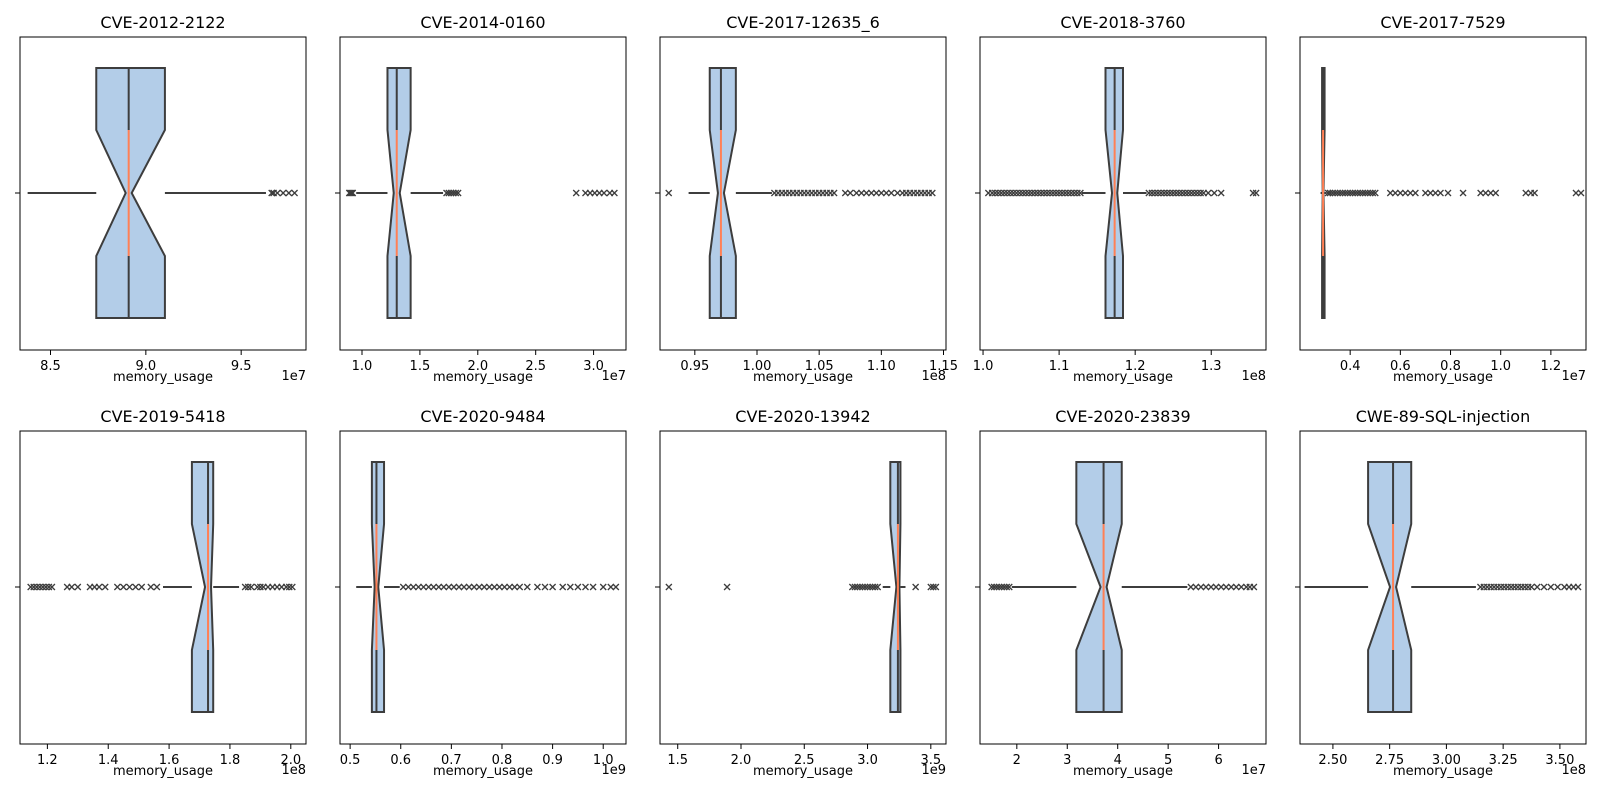 The image size is (1600, 800). What do you see at coordinates (108, 760) in the screenshot?
I see `x-tick-label: 1.4` at bounding box center [108, 760].